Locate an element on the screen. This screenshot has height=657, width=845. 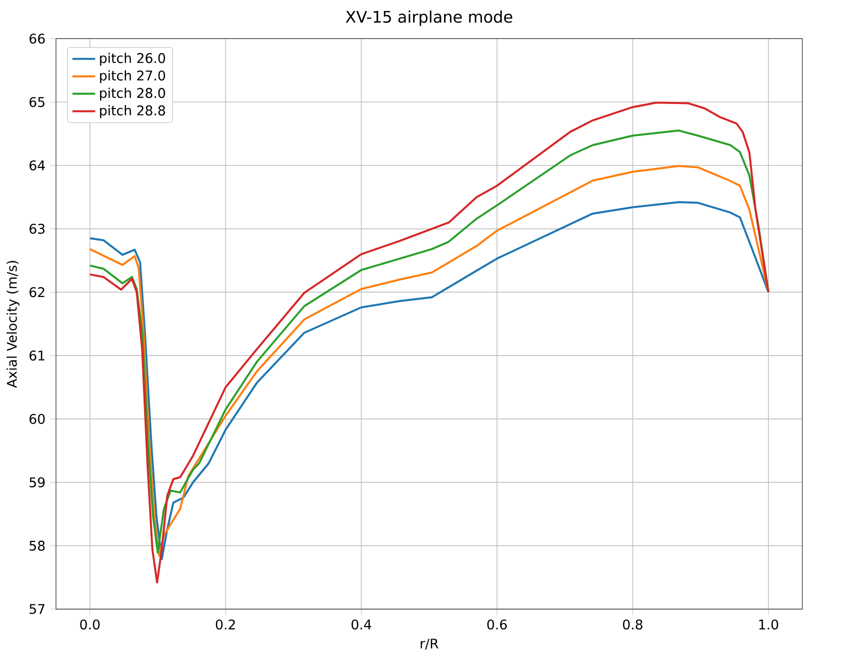
x-tick-label: 0.0 is located at coordinates (90, 624).